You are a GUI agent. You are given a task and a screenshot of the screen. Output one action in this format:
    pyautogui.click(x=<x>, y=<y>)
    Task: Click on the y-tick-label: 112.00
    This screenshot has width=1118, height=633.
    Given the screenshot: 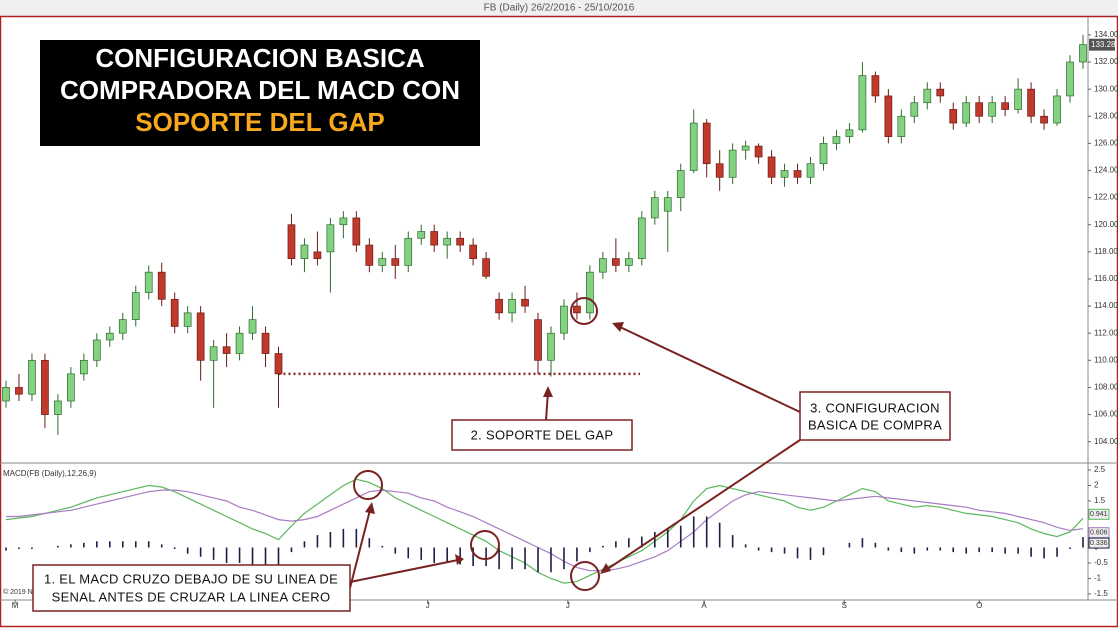 What is the action you would take?
    pyautogui.click(x=1106, y=332)
    